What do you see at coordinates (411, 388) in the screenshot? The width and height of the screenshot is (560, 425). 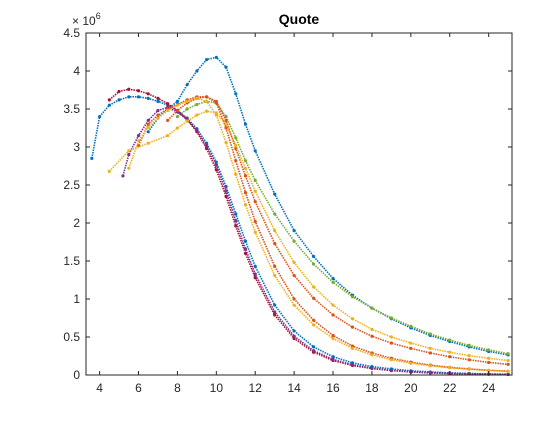 I see `x-tick-label: 20` at bounding box center [411, 388].